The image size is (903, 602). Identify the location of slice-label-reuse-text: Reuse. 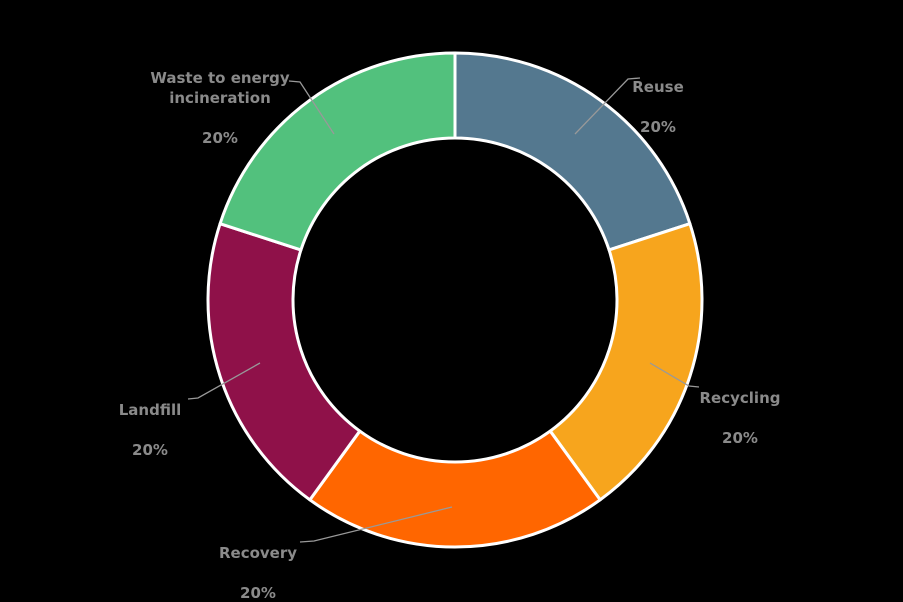
(658, 87).